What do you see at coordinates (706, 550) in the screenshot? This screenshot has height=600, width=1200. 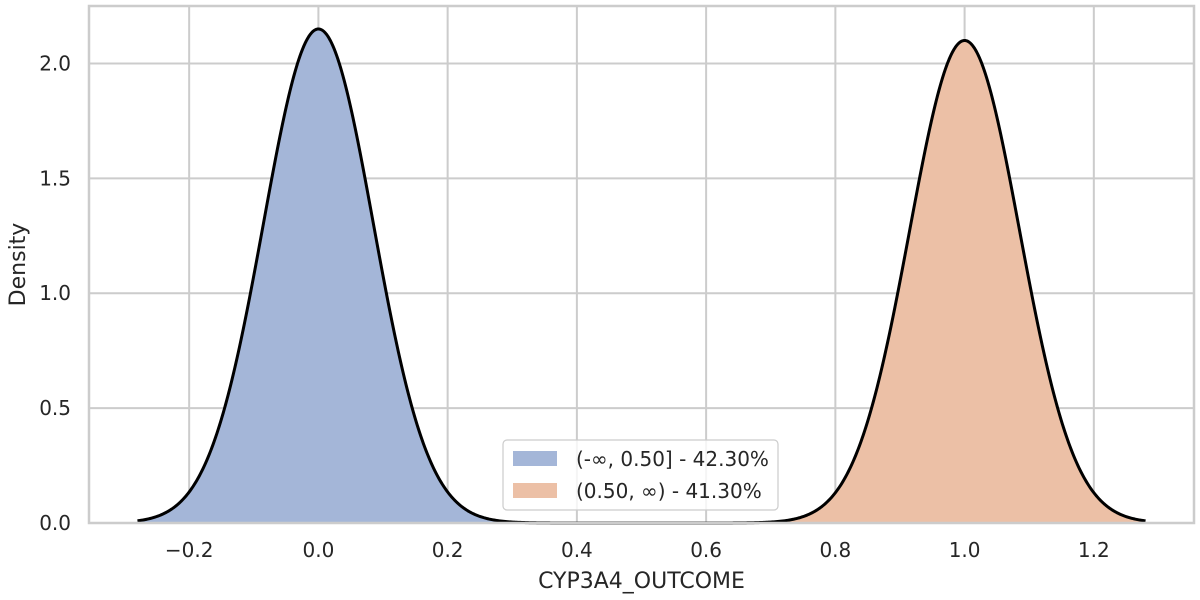 I see `x-tick-label: 0.6` at bounding box center [706, 550].